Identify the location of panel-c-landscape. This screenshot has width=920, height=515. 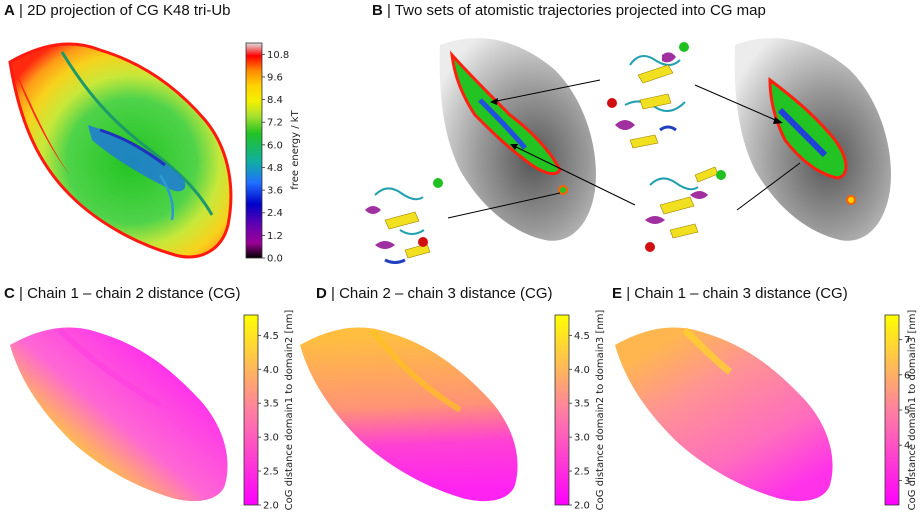
(119, 414).